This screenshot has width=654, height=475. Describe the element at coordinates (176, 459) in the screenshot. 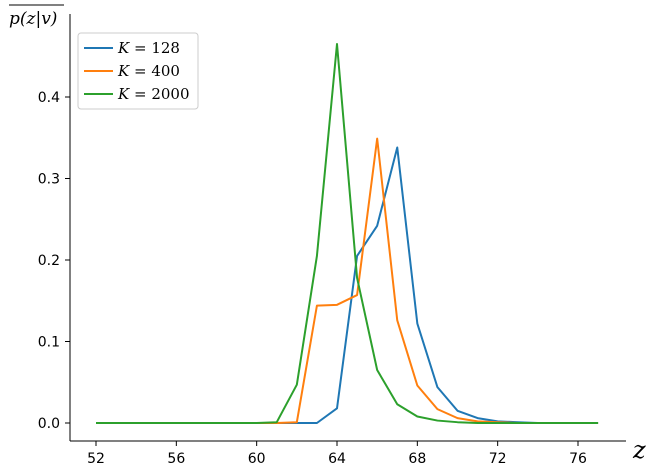

I see `x-tick-label: 56` at that location.